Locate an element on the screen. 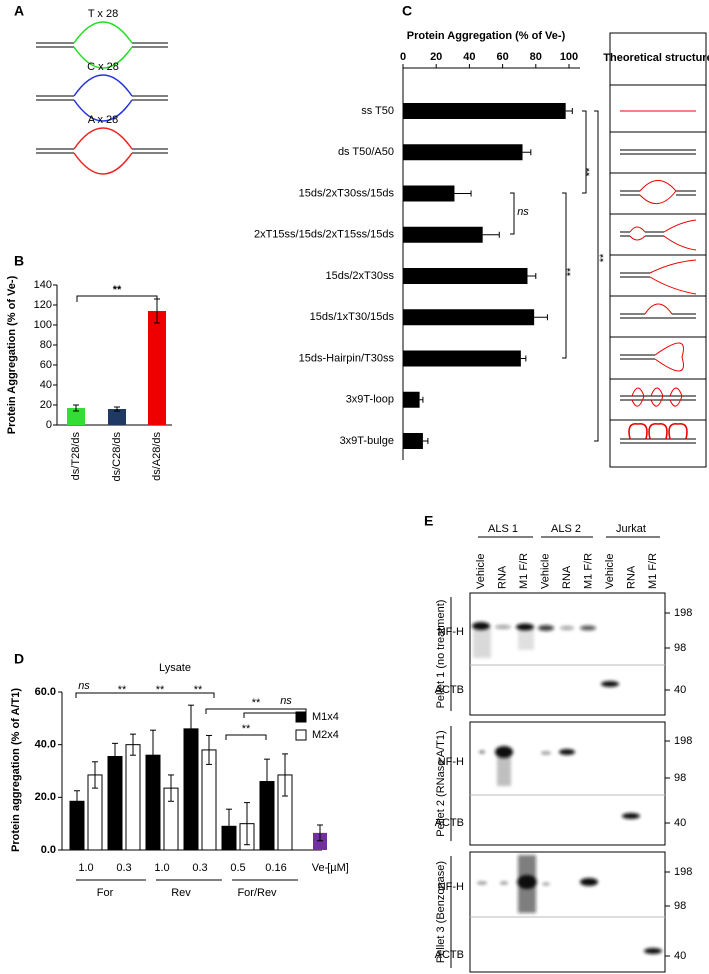 This screenshot has height=974, width=709. y-tick-label: 15ds/2xT30ss is located at coordinates (360, 276).